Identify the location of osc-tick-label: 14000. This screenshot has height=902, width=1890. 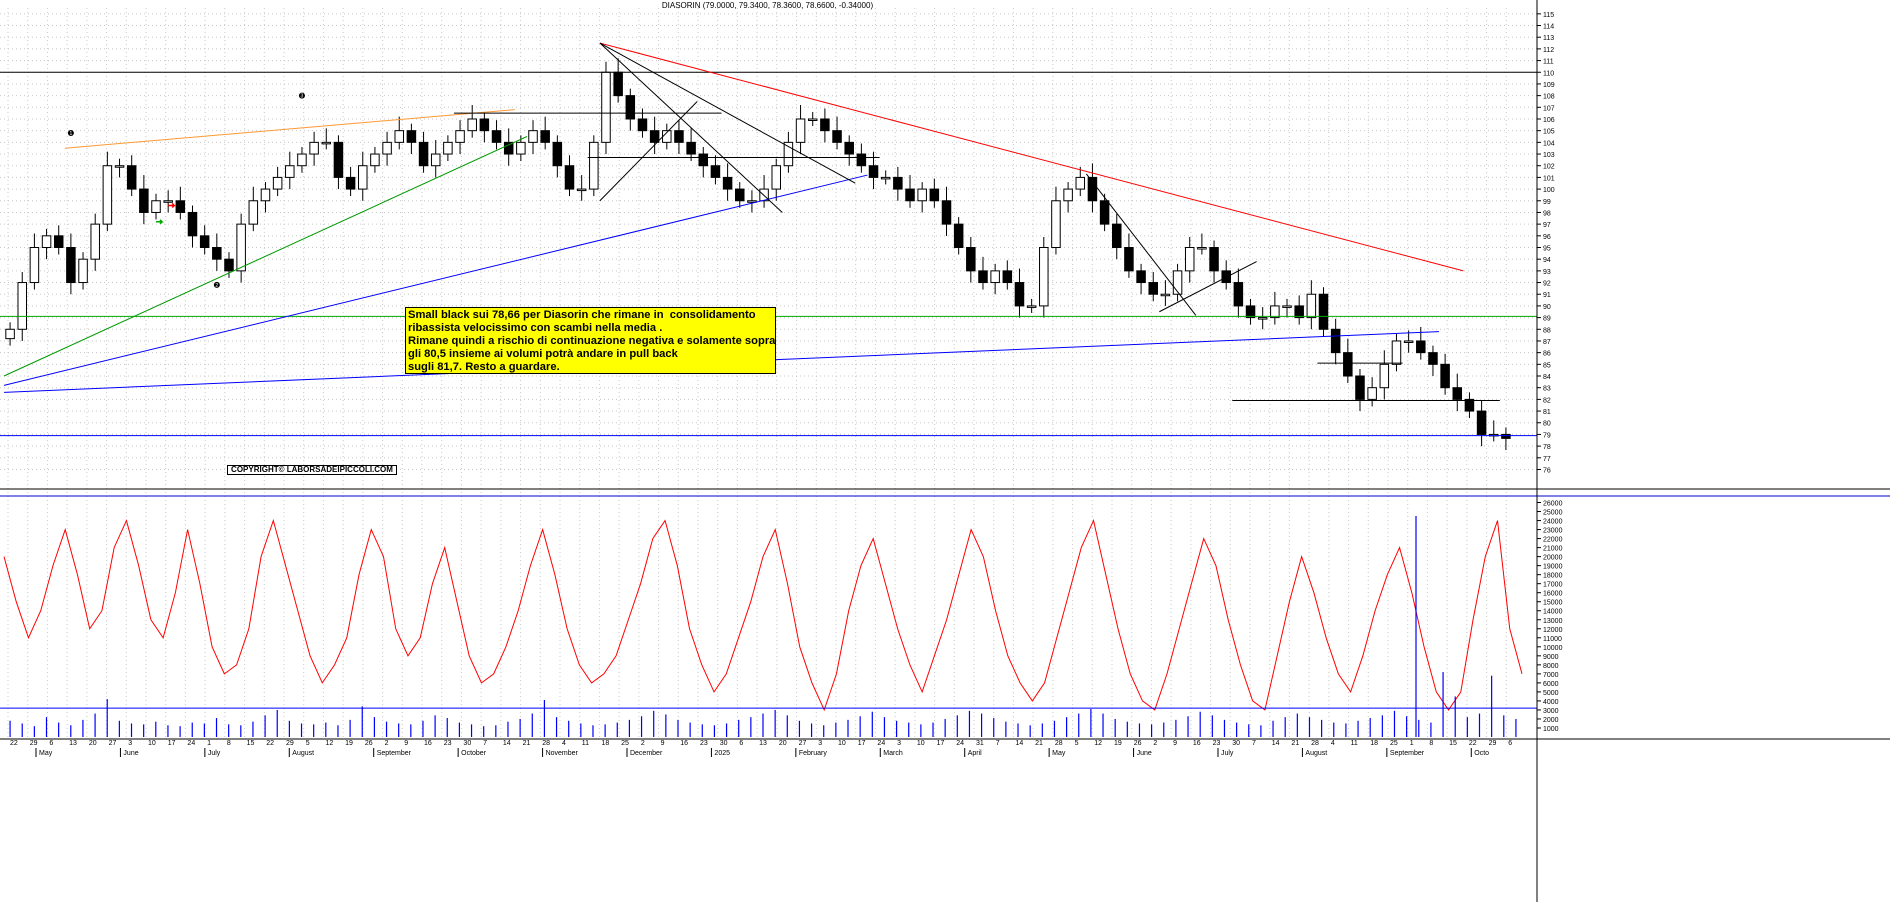
(1553, 612).